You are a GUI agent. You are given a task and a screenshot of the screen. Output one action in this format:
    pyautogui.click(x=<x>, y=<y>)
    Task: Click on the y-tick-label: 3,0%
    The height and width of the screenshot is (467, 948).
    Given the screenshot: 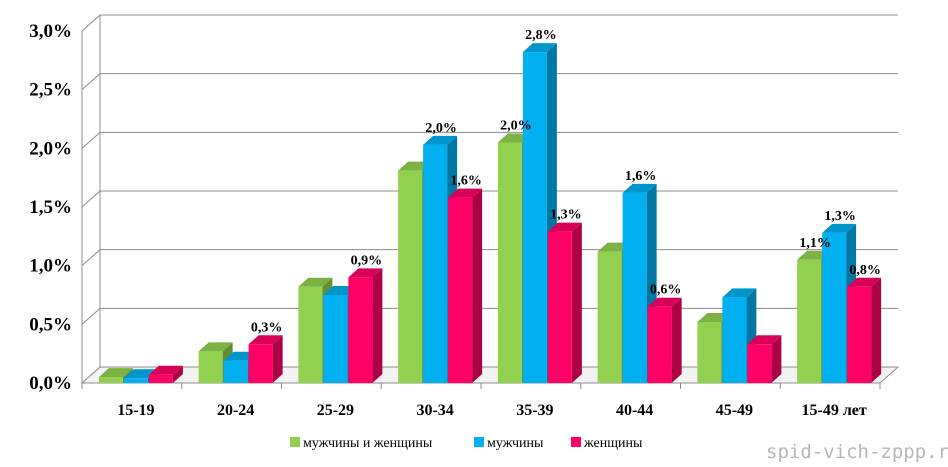 What is the action you would take?
    pyautogui.click(x=50, y=31)
    